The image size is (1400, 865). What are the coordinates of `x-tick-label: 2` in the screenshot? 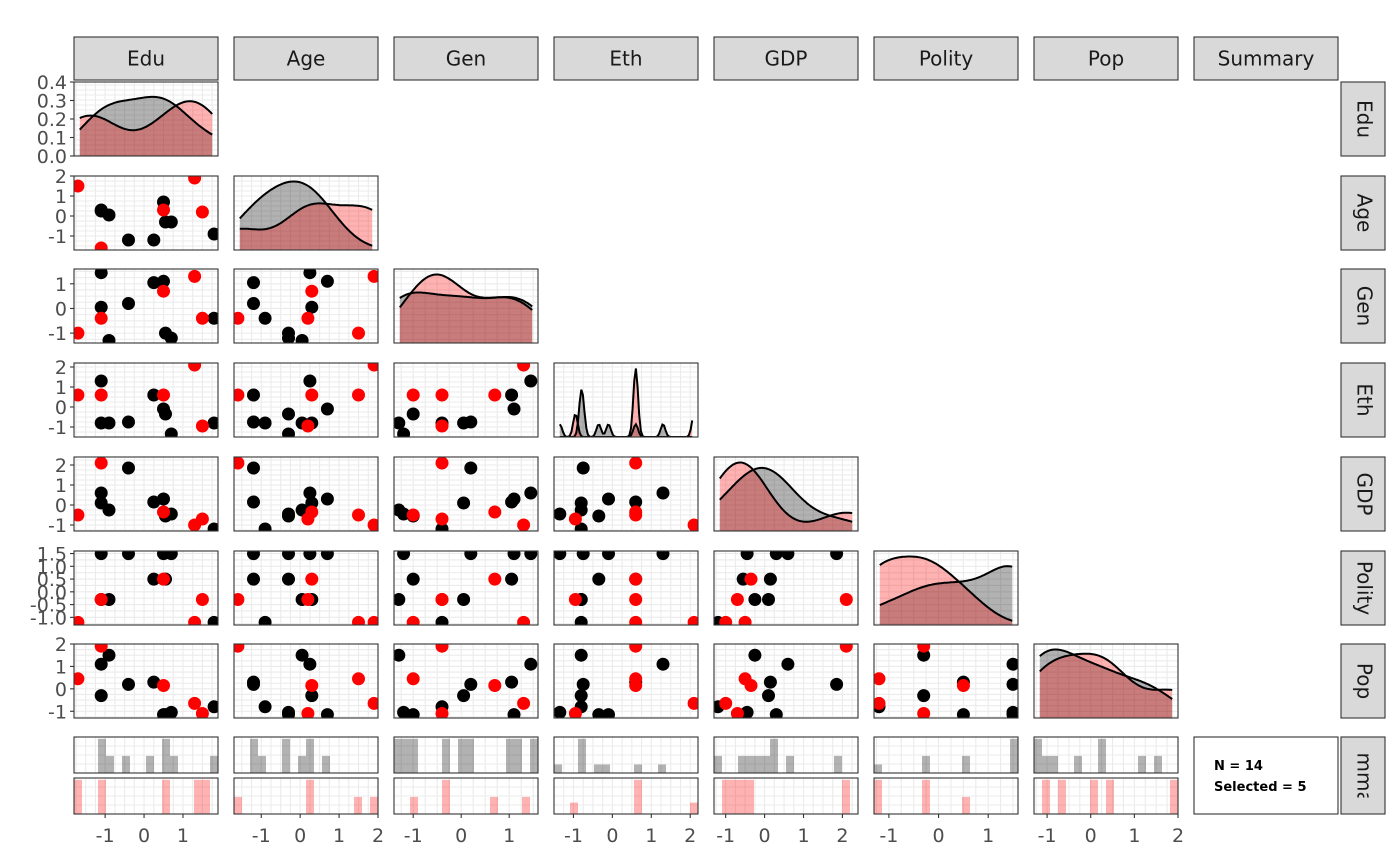 It's located at (1178, 836).